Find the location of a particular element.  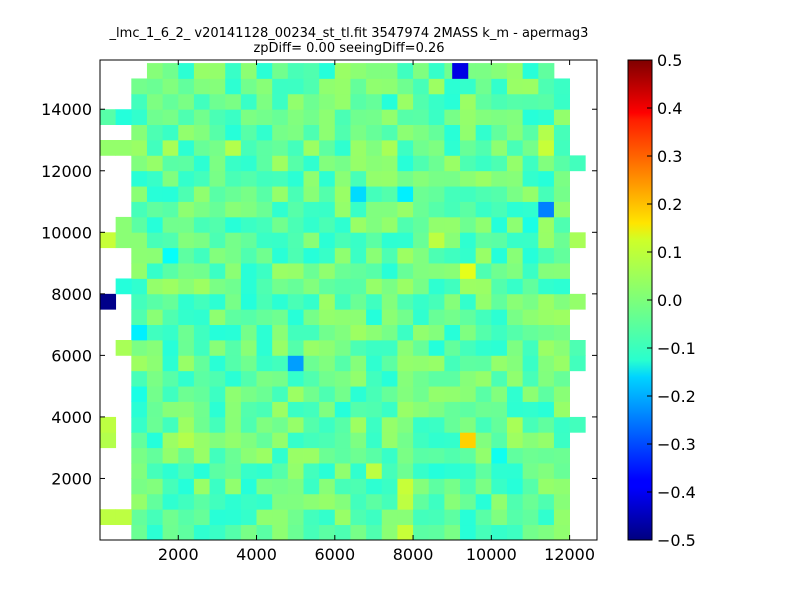

colorbar-tick-label: −0.1 is located at coordinates (676, 348).